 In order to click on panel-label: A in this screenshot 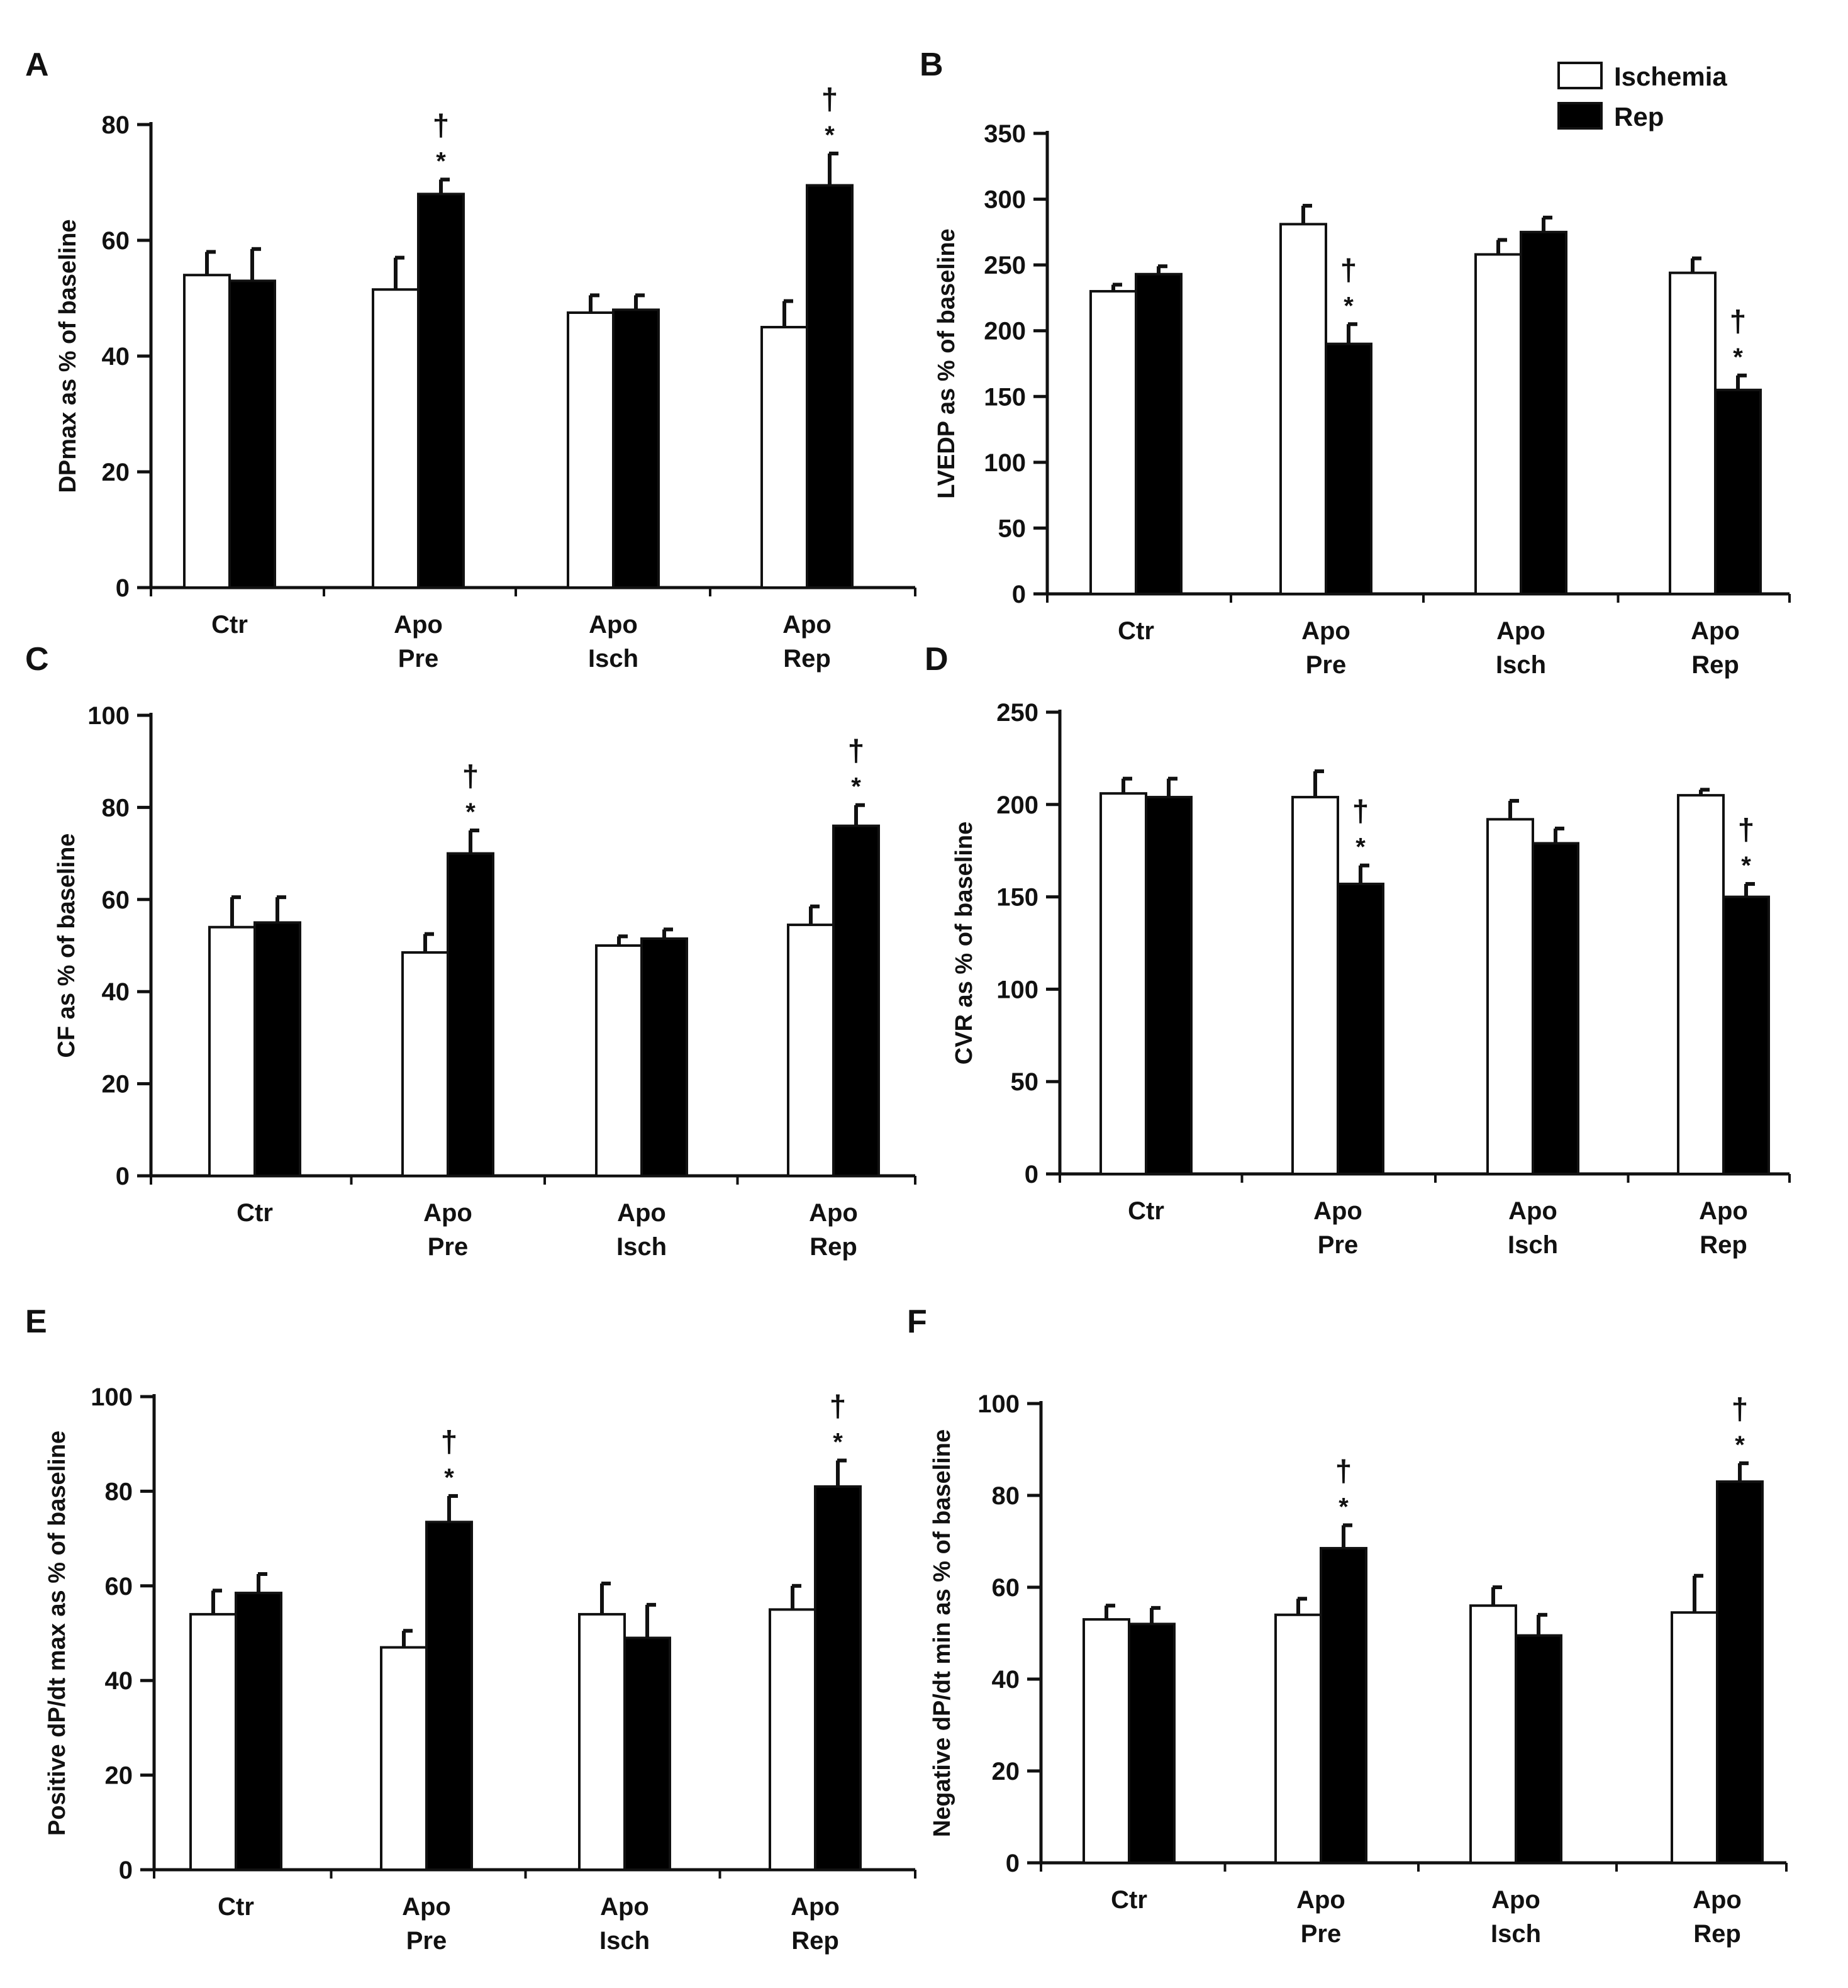, I will do `click(37, 65)`.